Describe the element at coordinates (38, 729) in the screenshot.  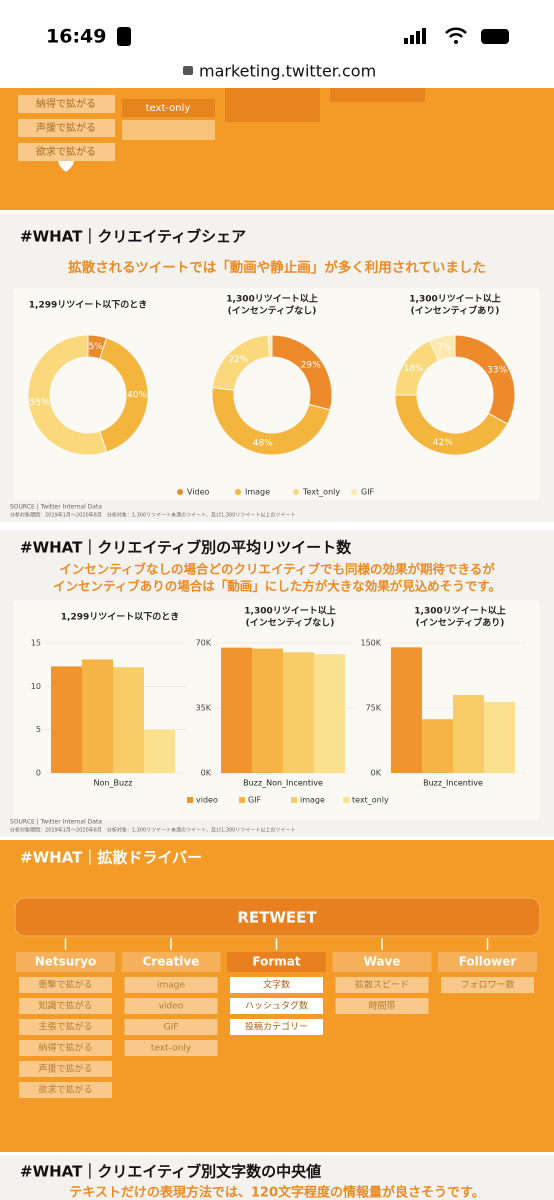
I see `y-tick-label: 5` at that location.